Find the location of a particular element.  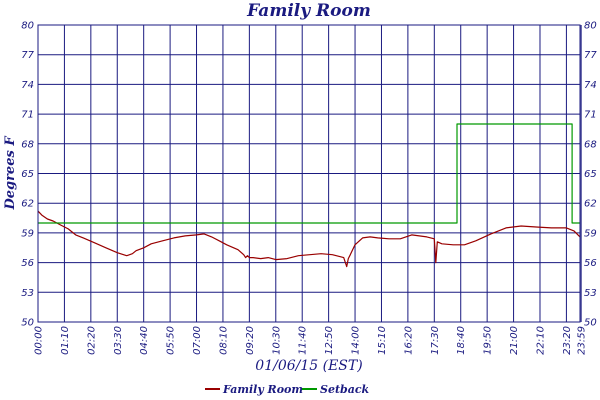

y-tick-label-left: 74 is located at coordinates (27, 85).